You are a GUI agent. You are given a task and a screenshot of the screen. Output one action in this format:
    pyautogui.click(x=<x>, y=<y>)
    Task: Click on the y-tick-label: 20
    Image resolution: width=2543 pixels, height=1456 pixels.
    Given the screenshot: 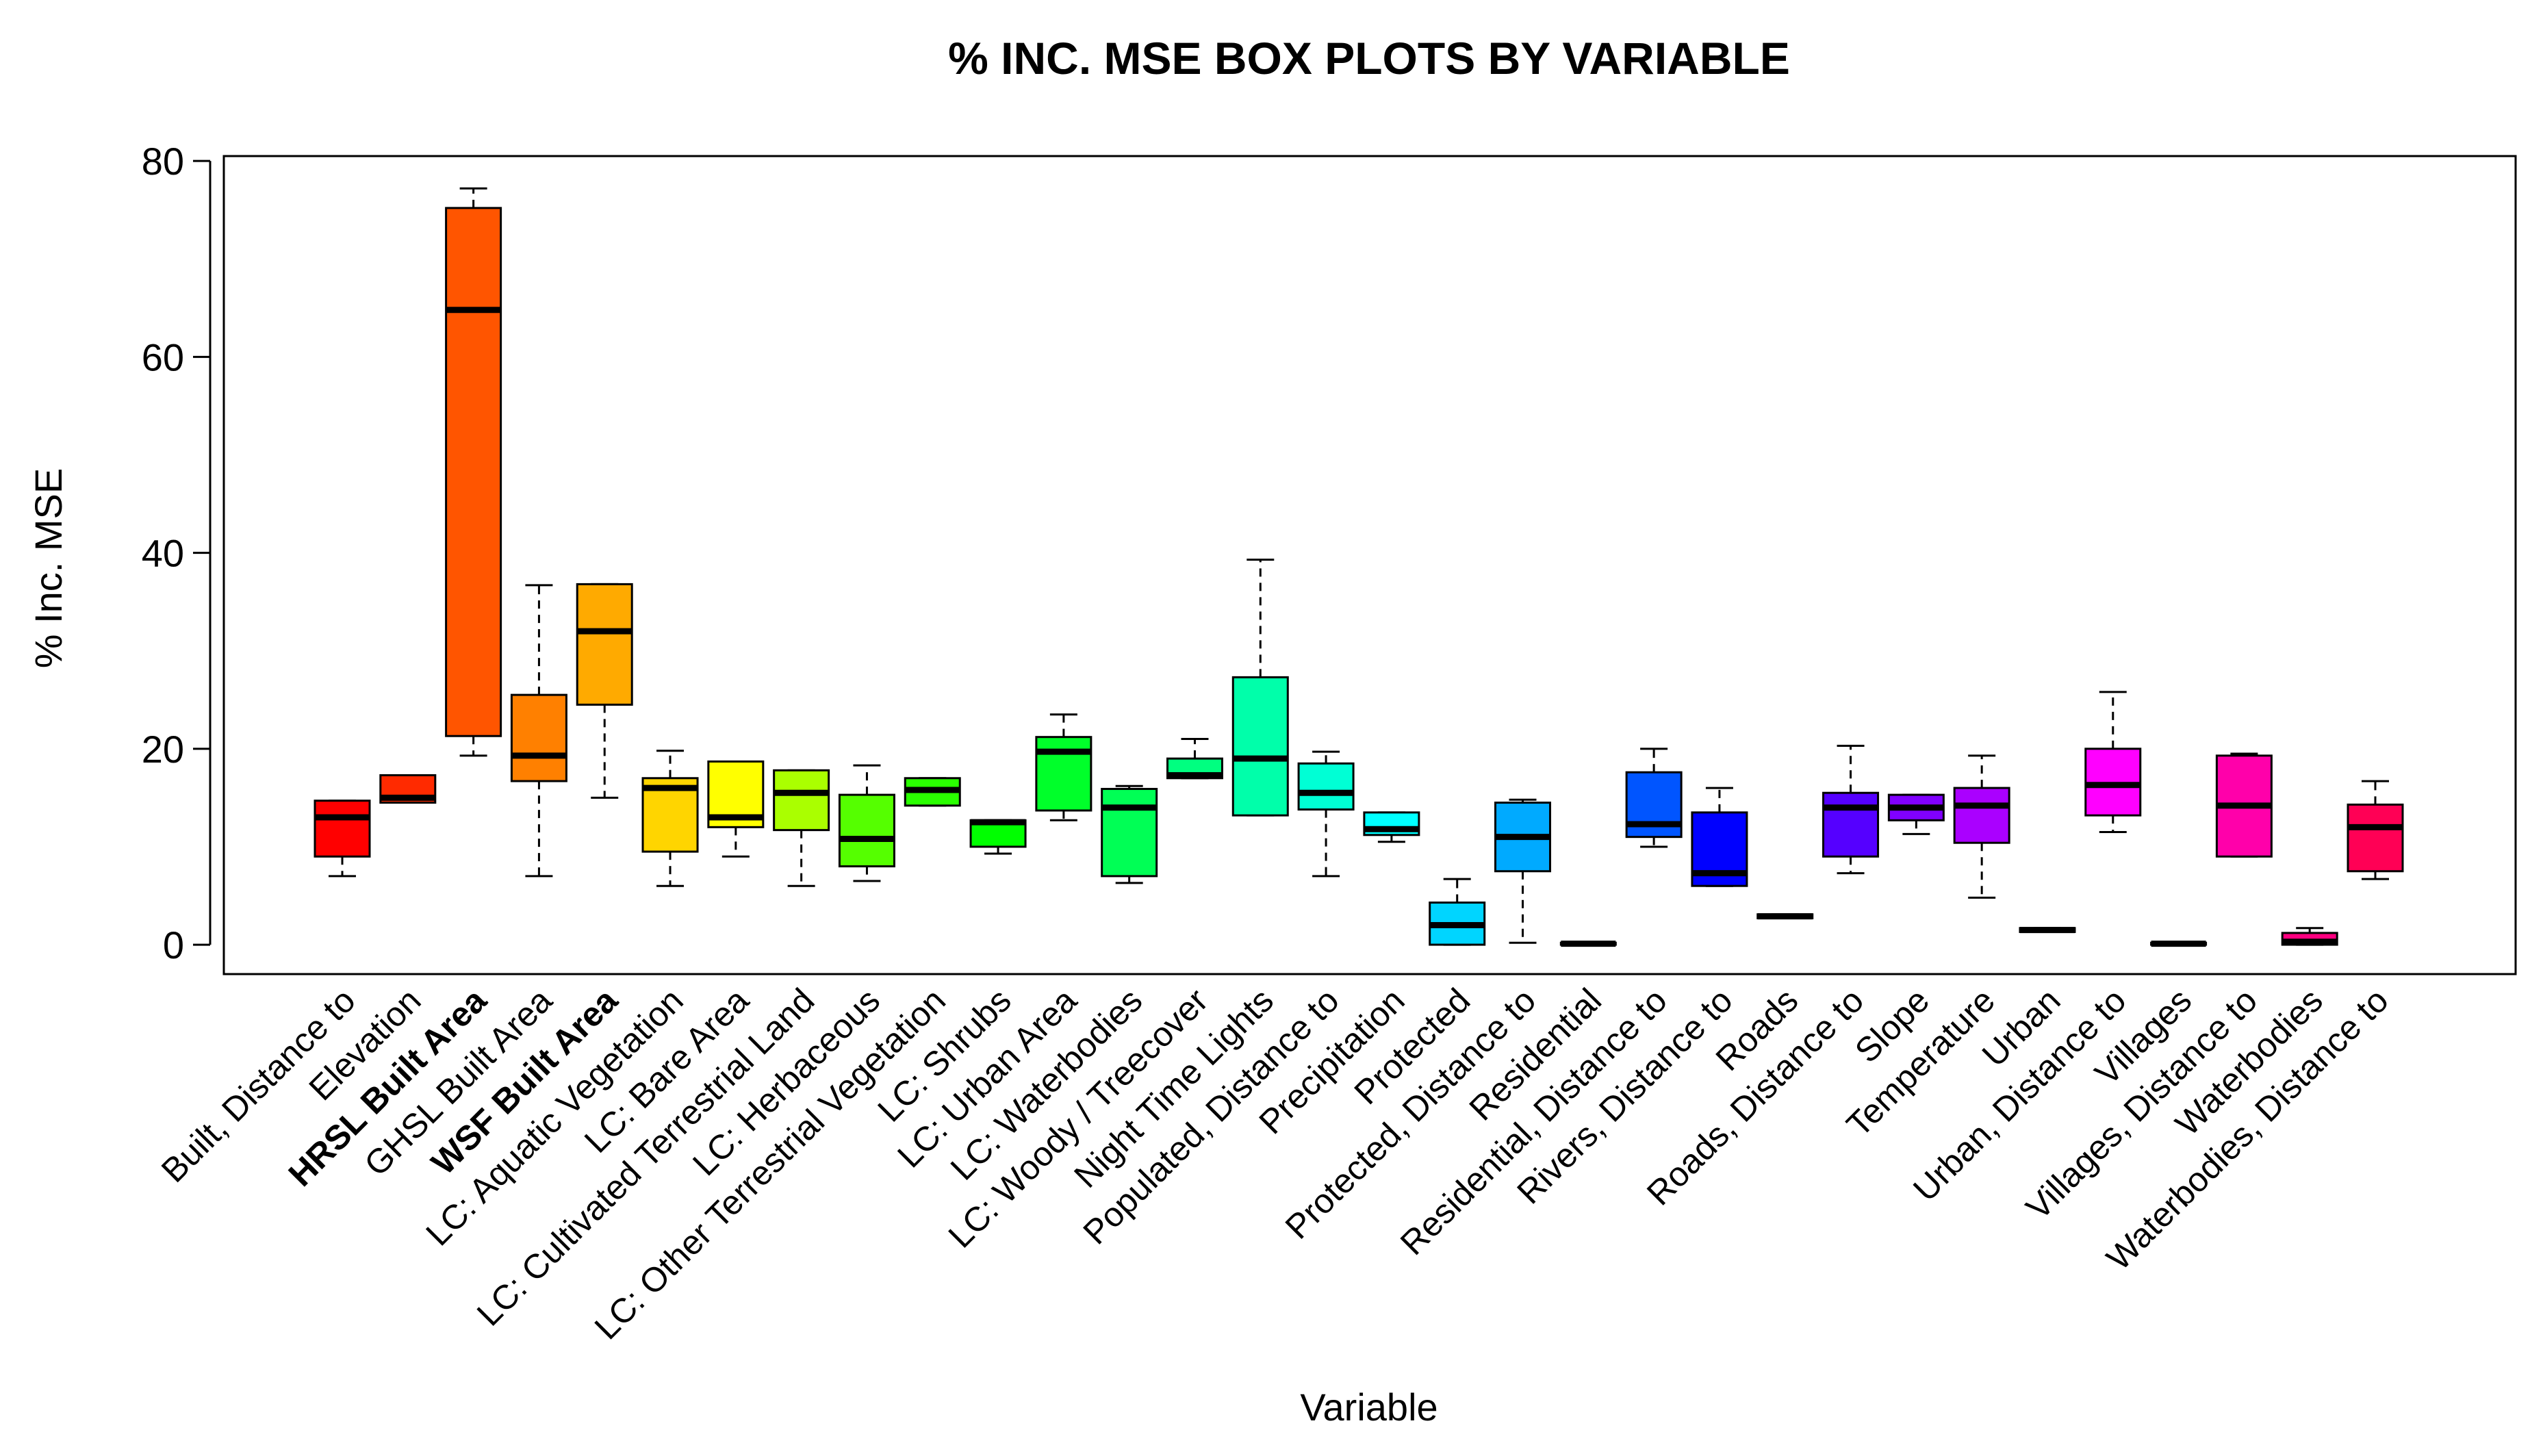 What is the action you would take?
    pyautogui.click(x=163, y=749)
    